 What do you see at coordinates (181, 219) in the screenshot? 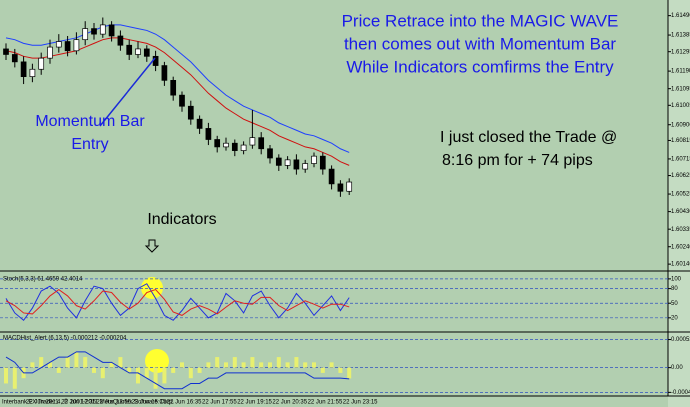
I see `annotation: Indicators` at bounding box center [181, 219].